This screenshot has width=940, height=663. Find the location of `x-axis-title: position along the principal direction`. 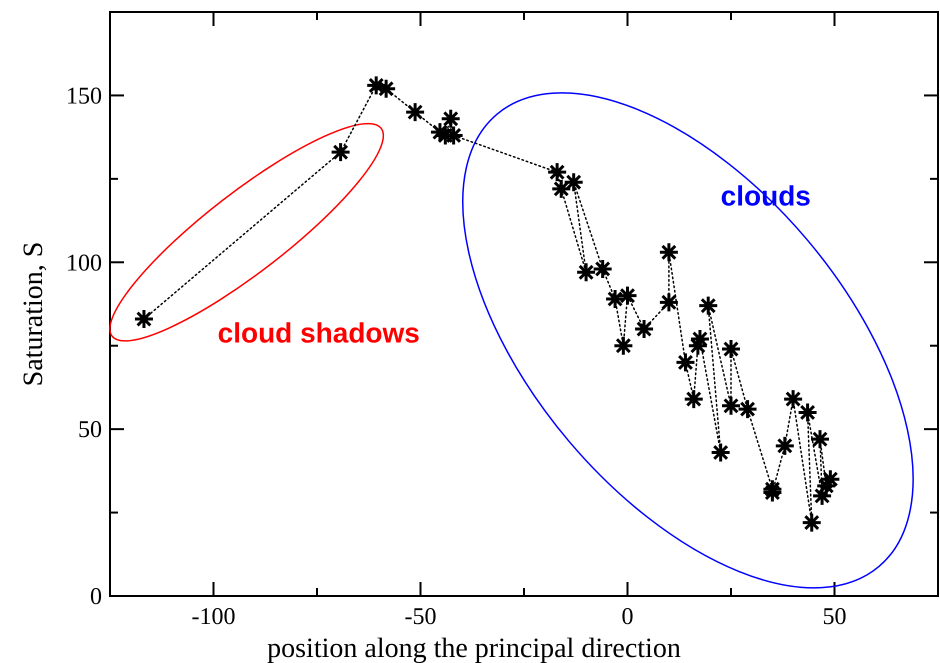

x-axis-title: position along the principal direction is located at coordinates (474, 648).